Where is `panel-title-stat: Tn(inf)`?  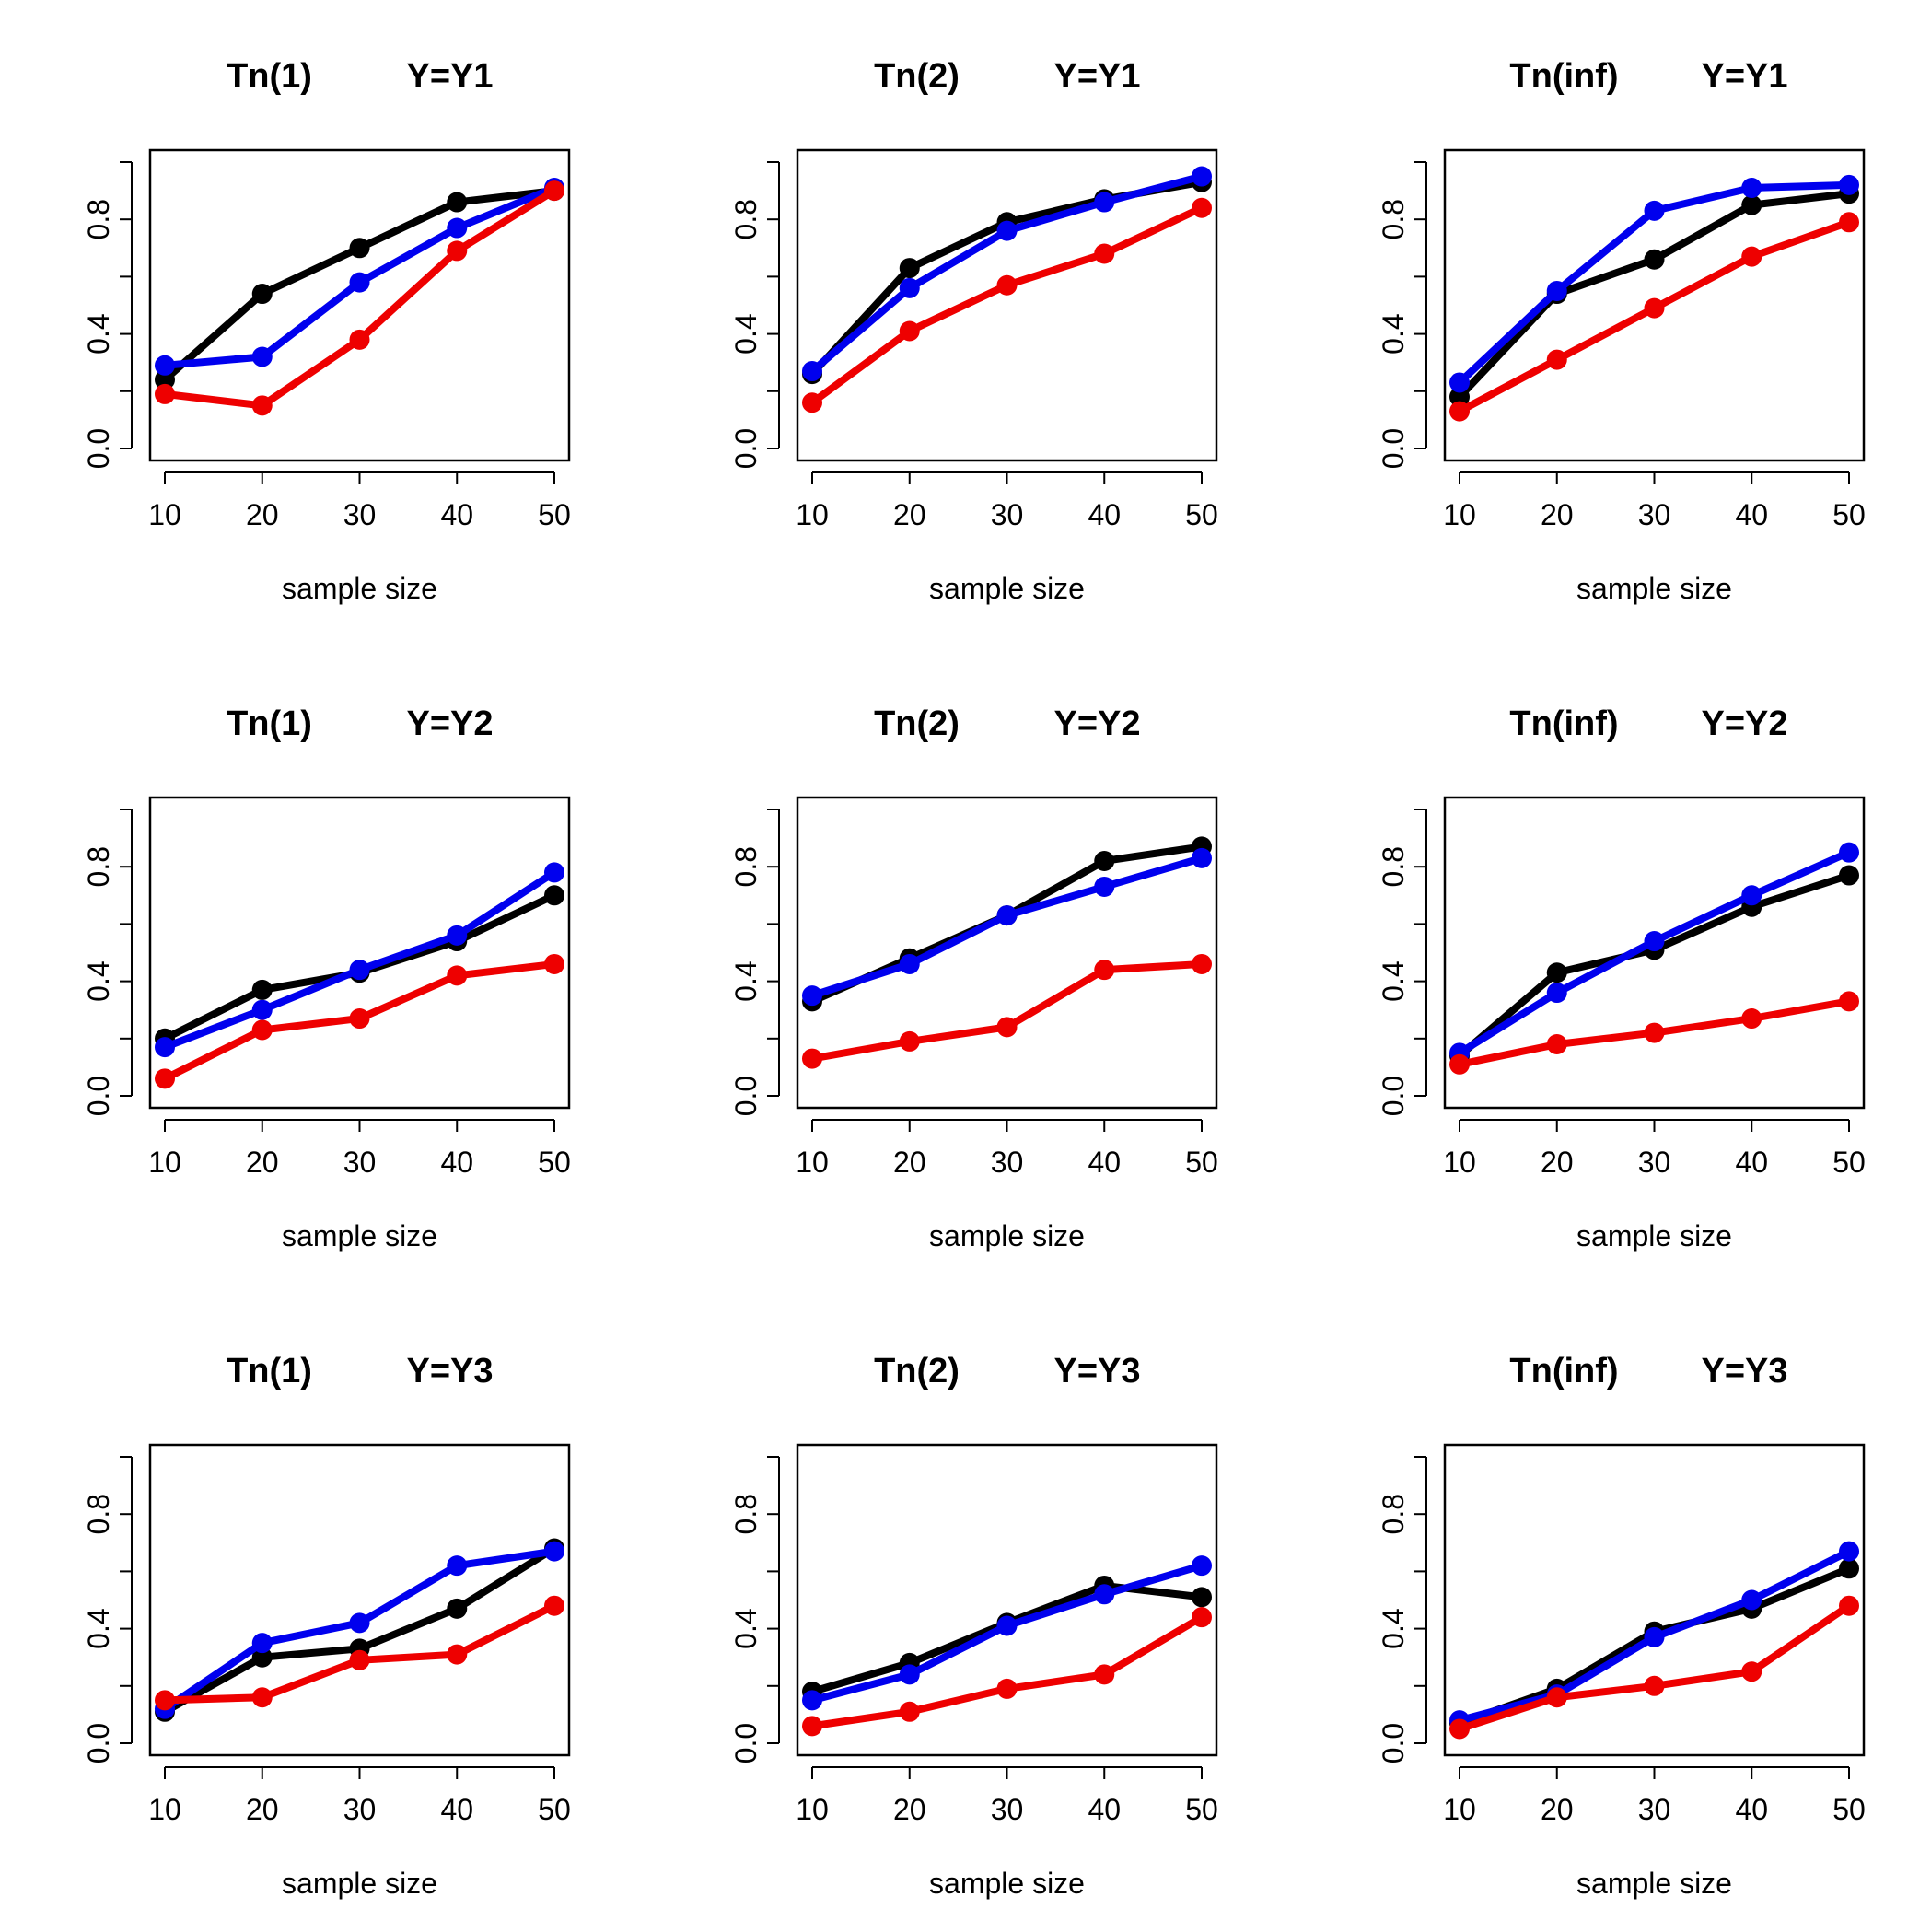 panel-title-stat: Tn(inf) is located at coordinates (1563, 723).